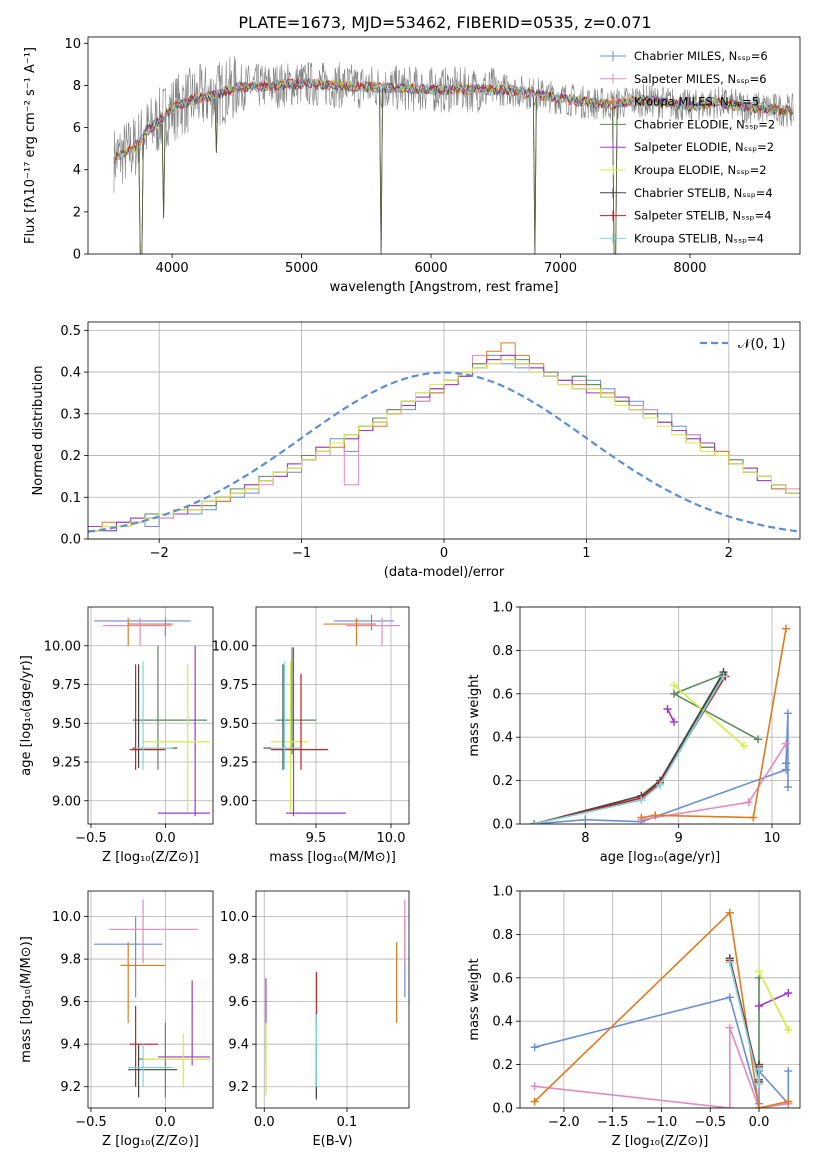 The image size is (819, 1170). I want to click on weight-vs-z-xlabel: Z [log₁₀(Z/Z⊙)], so click(660, 1141).